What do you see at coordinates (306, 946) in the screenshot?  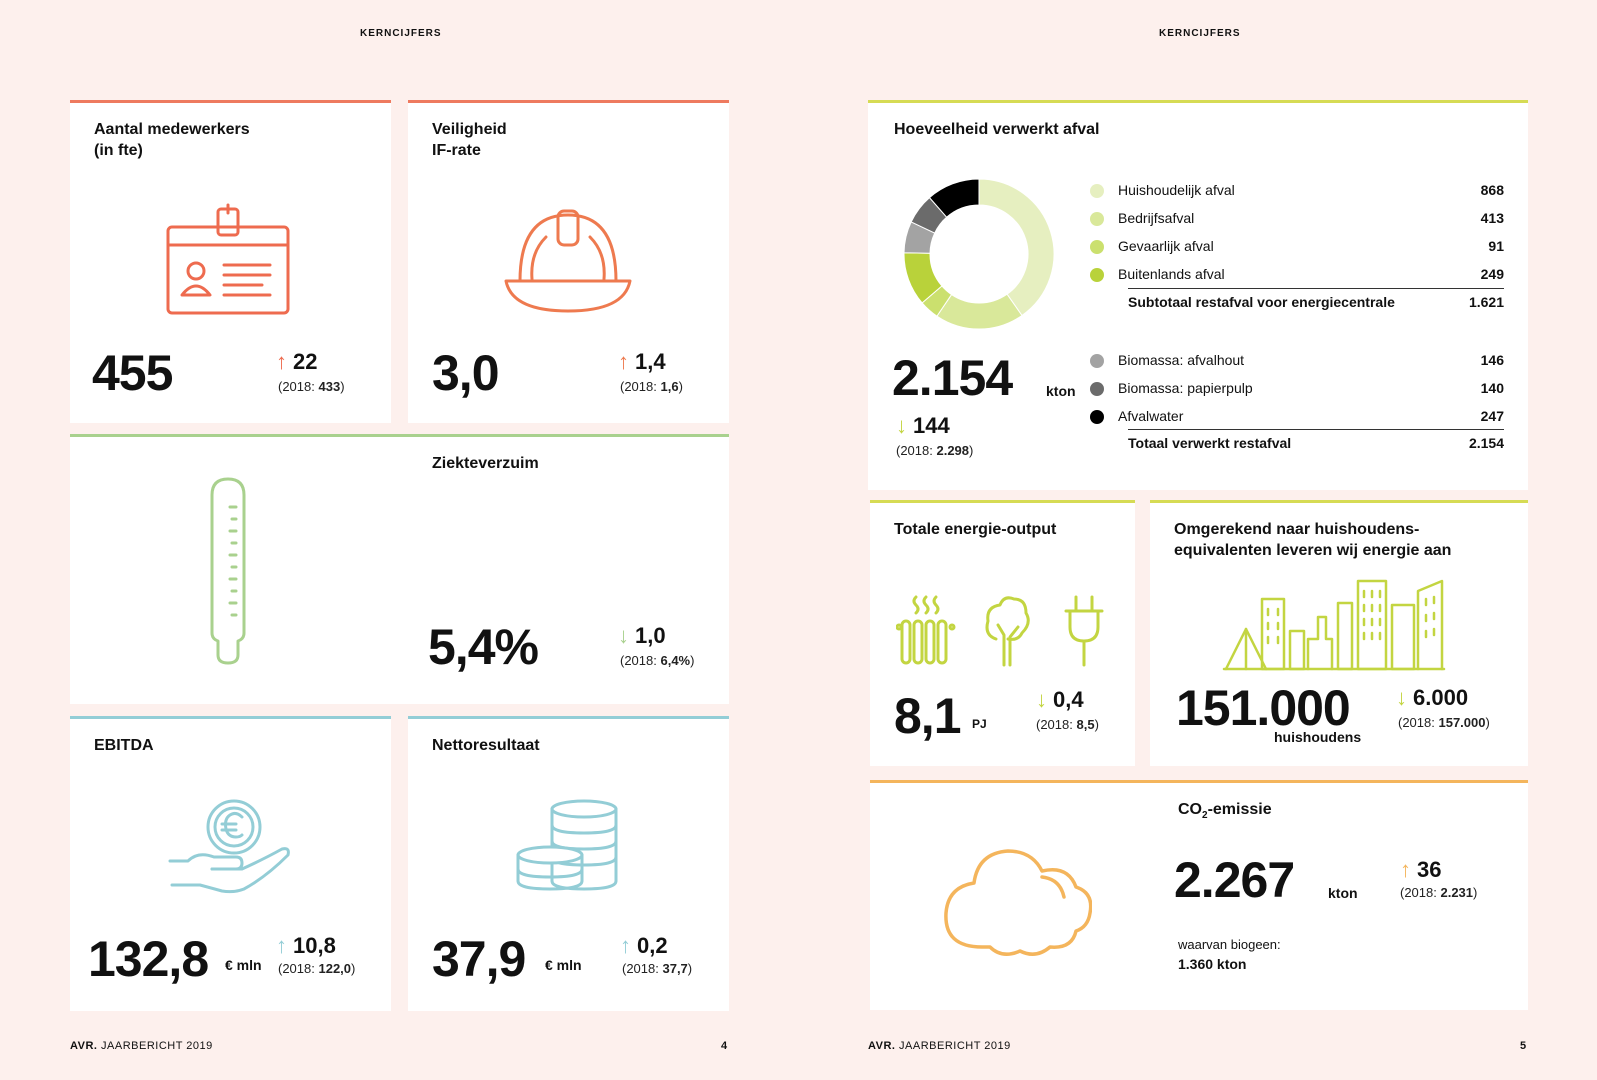 I see `ebitda-delta: ↑ 10,8` at bounding box center [306, 946].